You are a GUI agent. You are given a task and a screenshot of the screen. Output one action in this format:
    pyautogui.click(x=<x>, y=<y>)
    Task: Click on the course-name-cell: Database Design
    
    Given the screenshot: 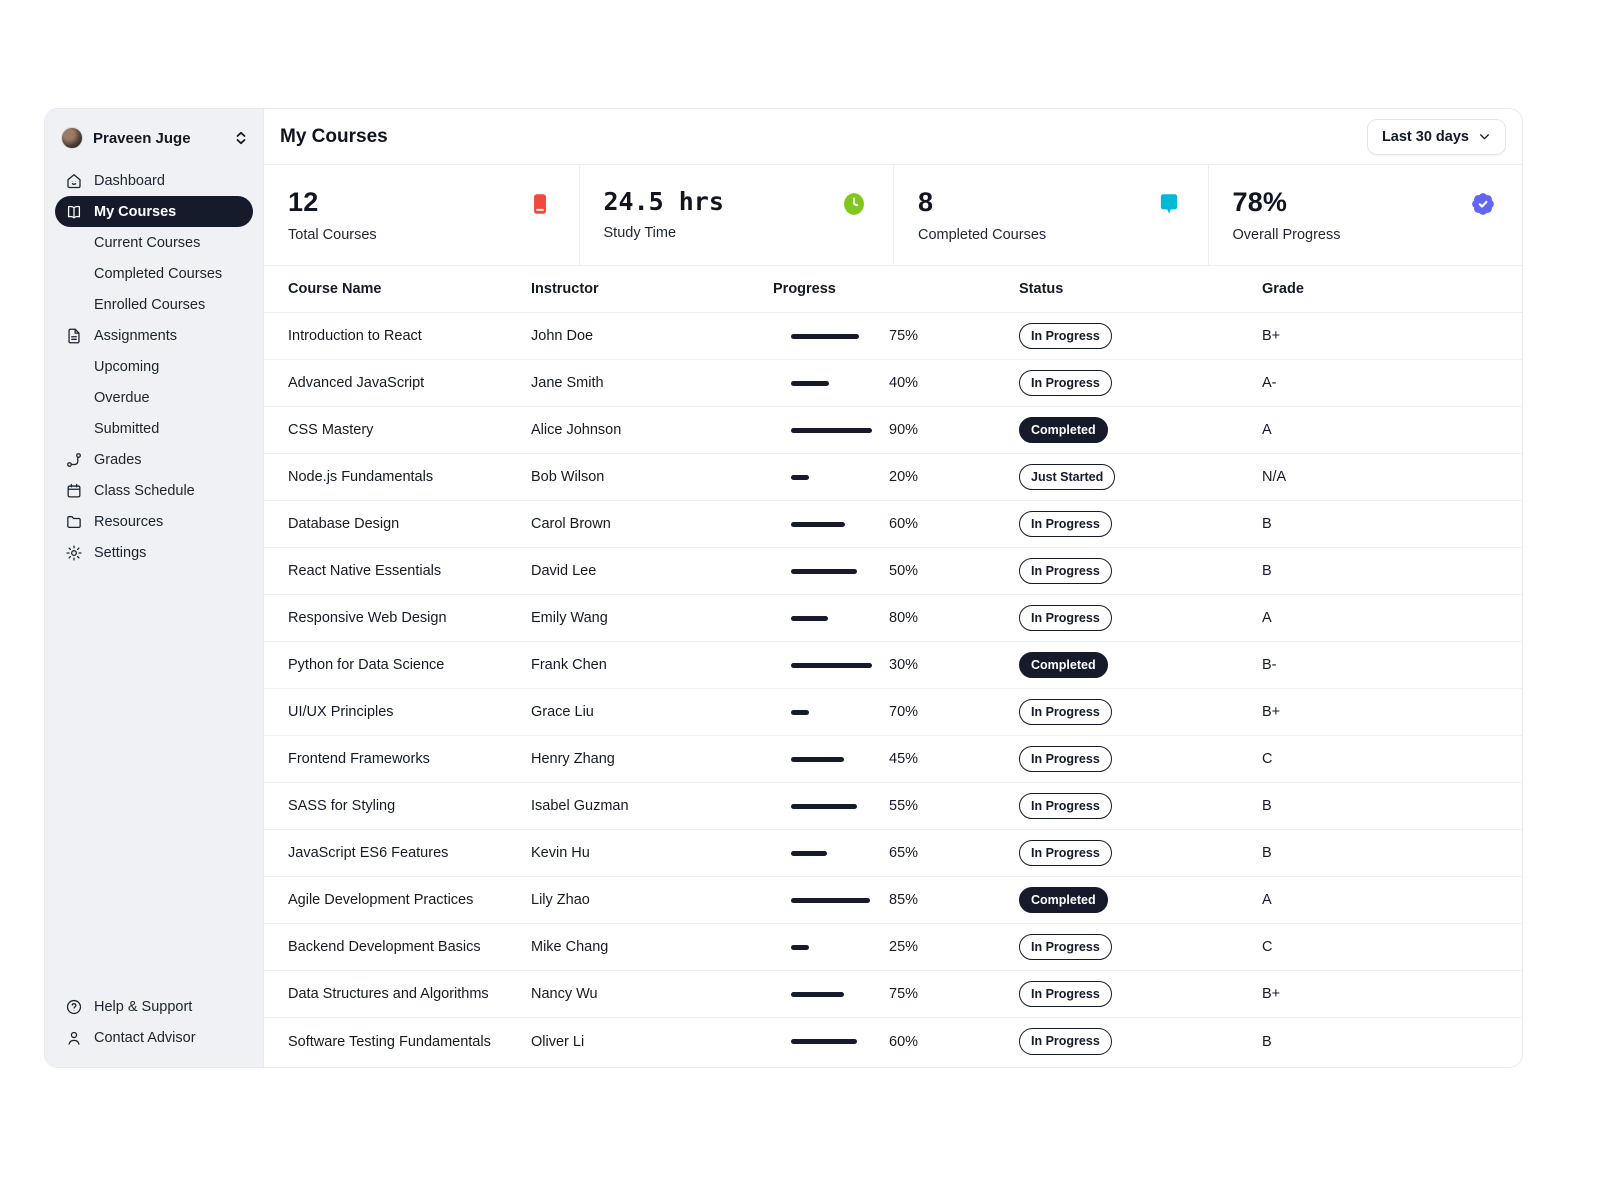 What is the action you would take?
    pyautogui.click(x=344, y=524)
    